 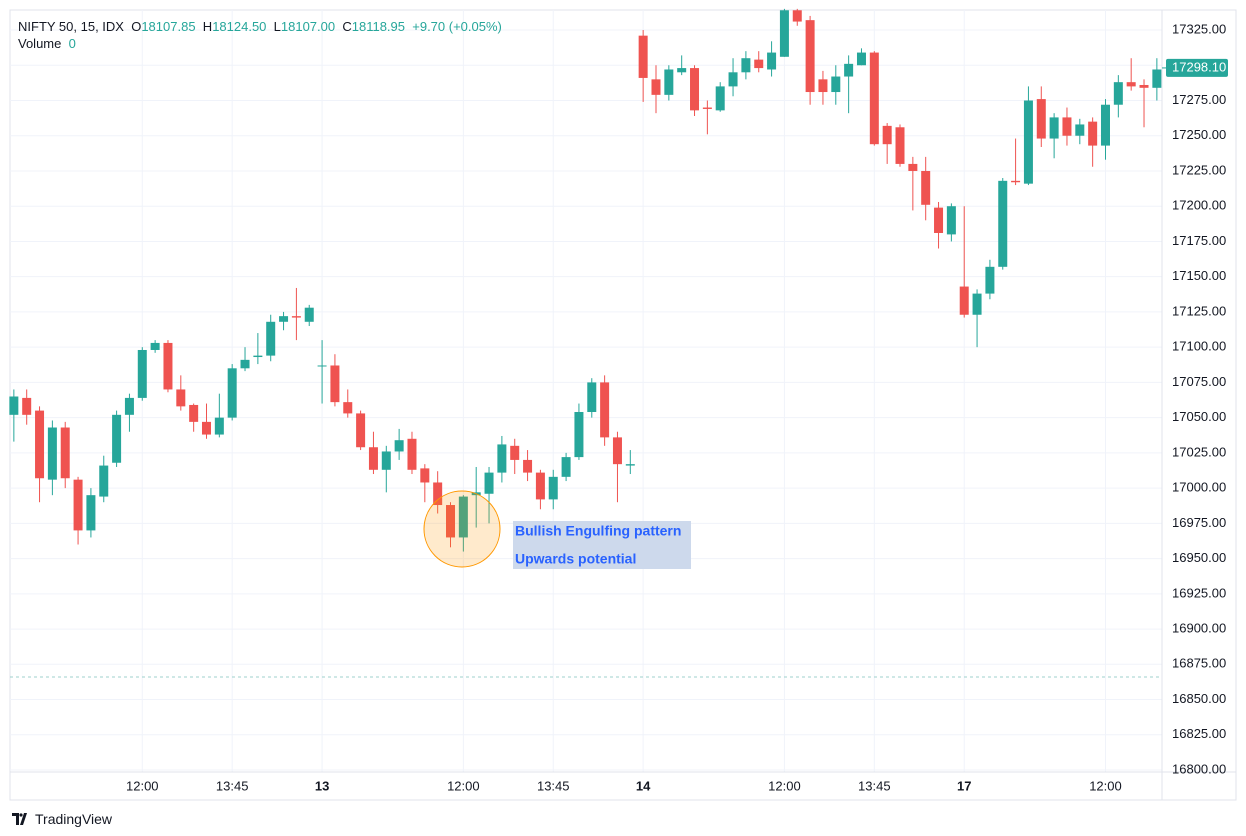 What do you see at coordinates (1199, 592) in the screenshot?
I see `y-tick-label: 16925.00` at bounding box center [1199, 592].